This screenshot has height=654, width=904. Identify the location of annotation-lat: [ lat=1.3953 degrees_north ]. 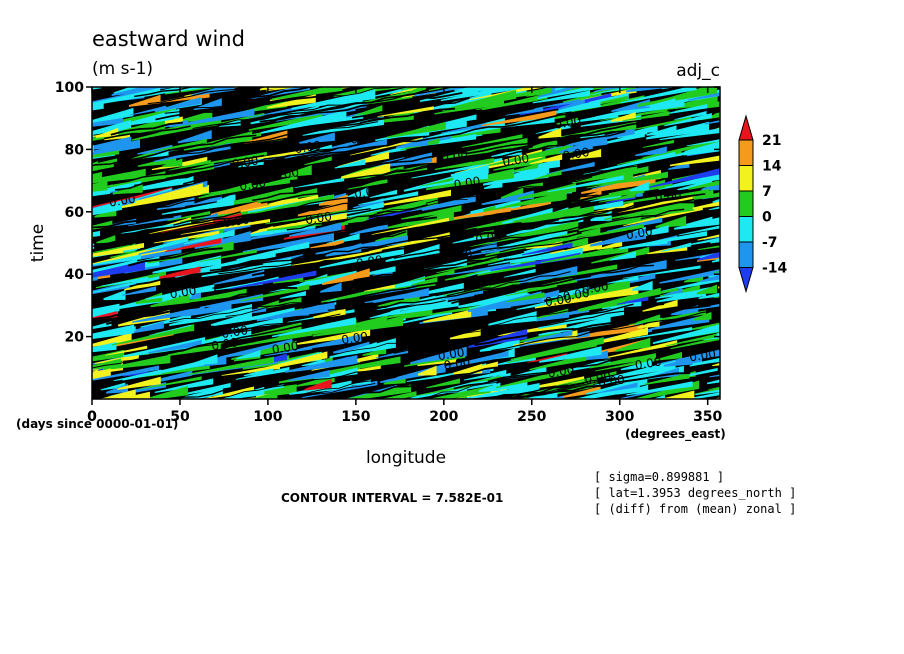
(695, 493).